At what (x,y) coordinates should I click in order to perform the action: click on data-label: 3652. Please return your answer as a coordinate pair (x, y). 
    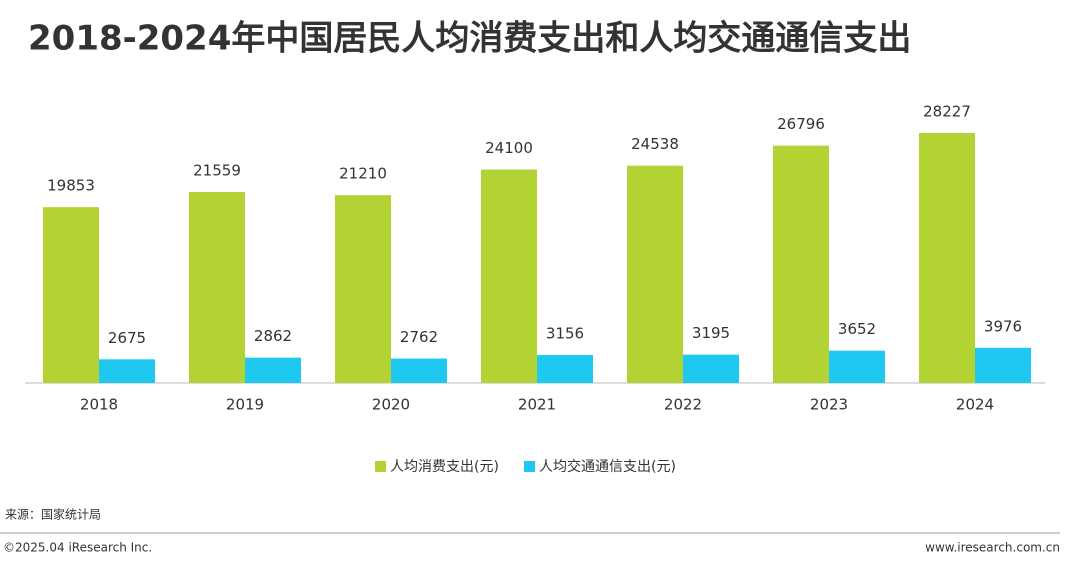
    Looking at the image, I should click on (857, 329).